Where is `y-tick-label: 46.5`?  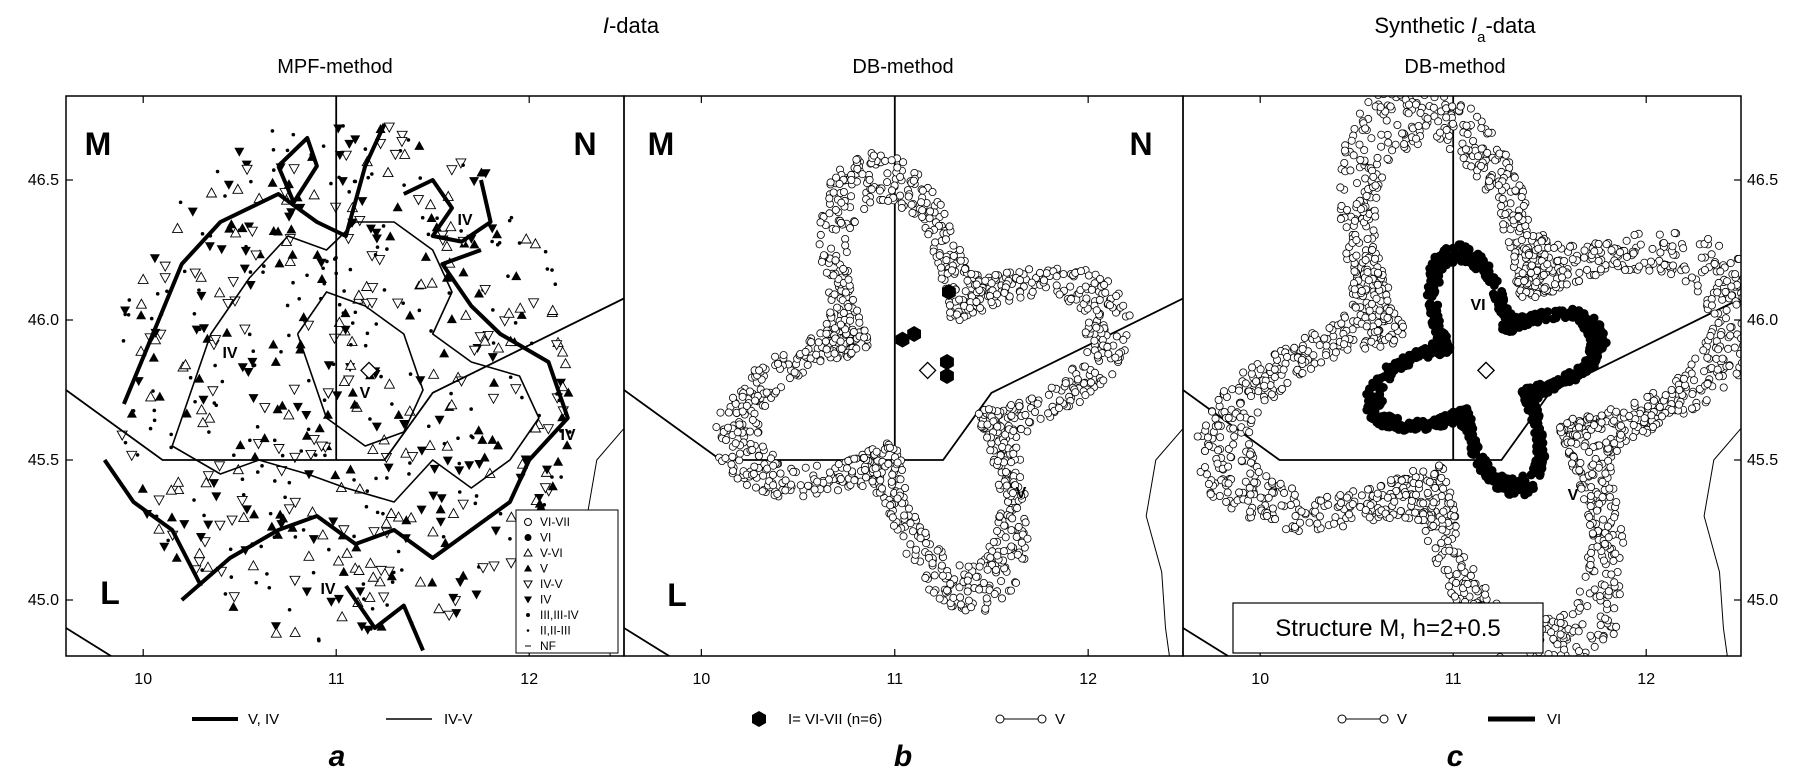
y-tick-label: 46.5 is located at coordinates (1762, 180).